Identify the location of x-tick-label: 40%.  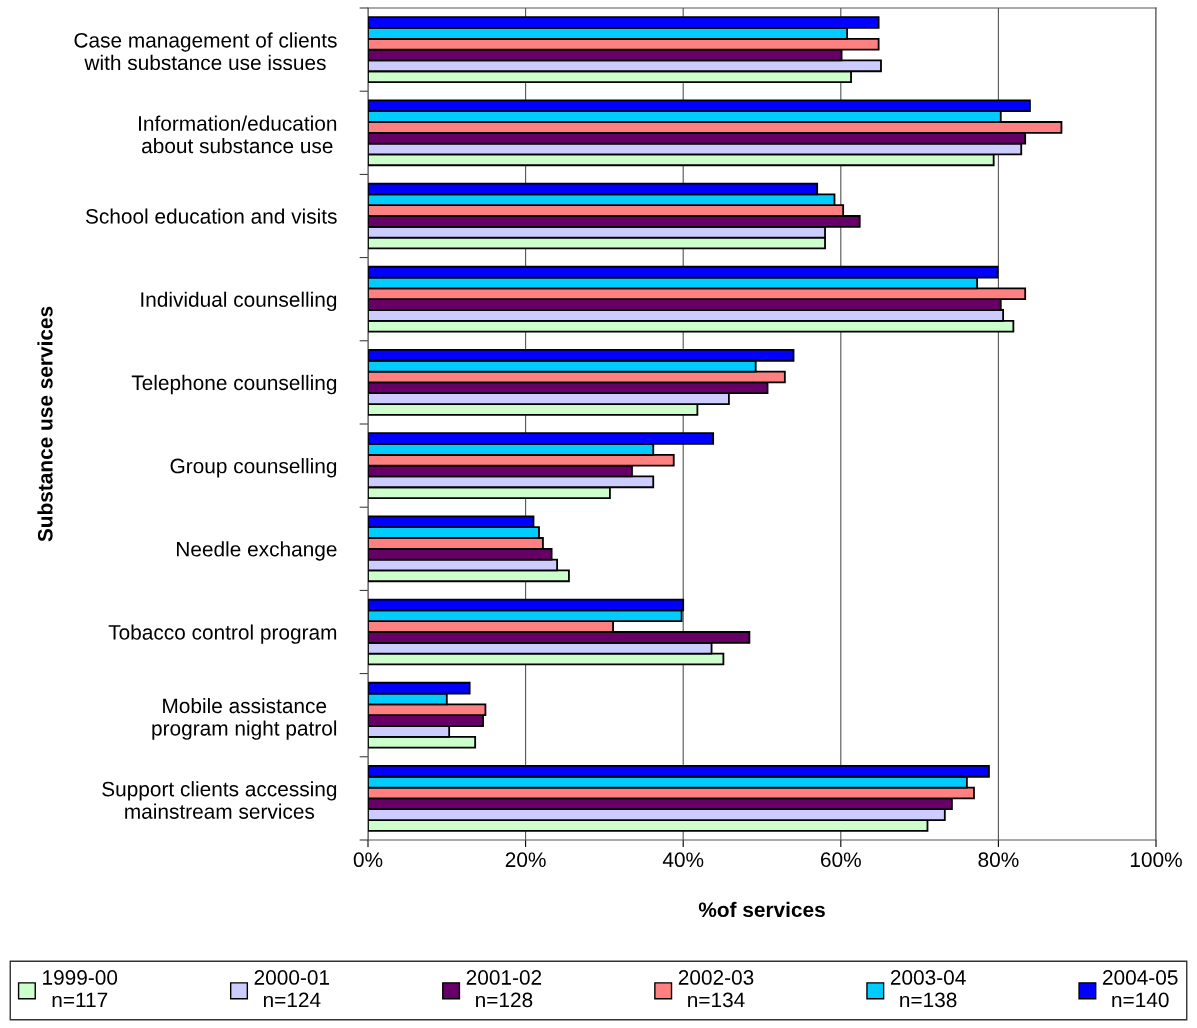
(683, 860).